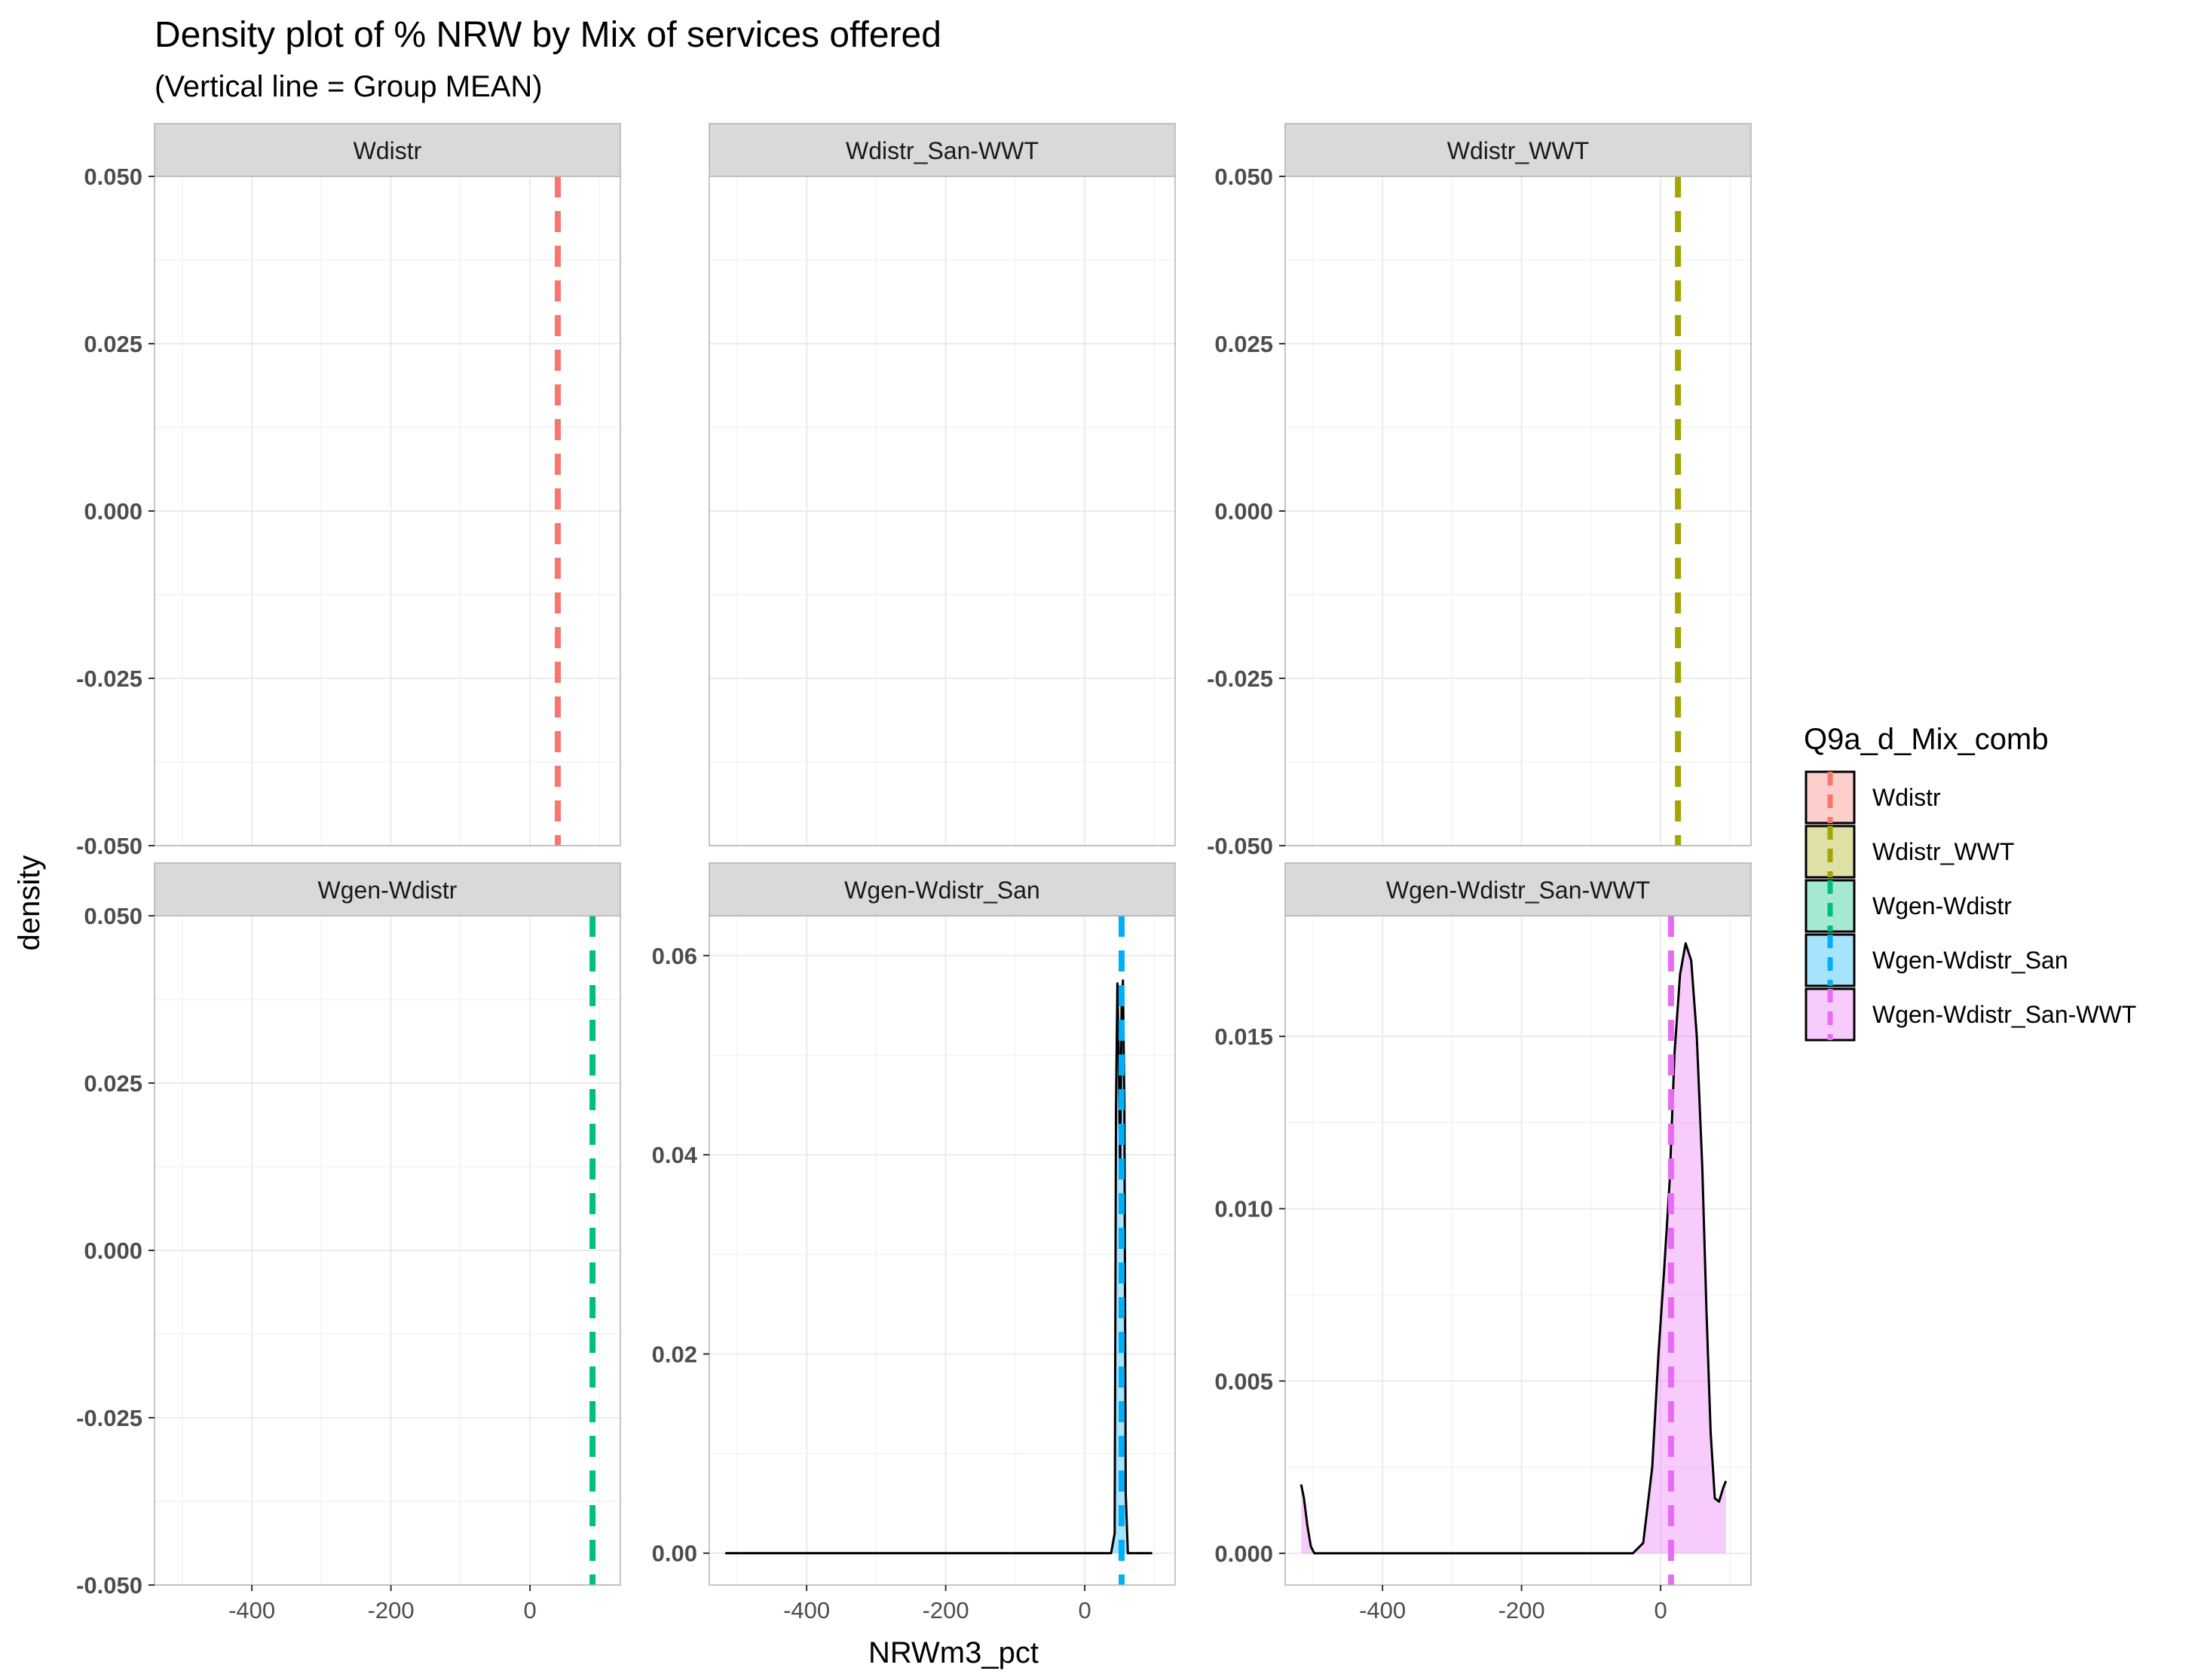 Image resolution: width=2204 pixels, height=1680 pixels. I want to click on facet-panel: Wdistr_San-WWT, so click(942, 484).